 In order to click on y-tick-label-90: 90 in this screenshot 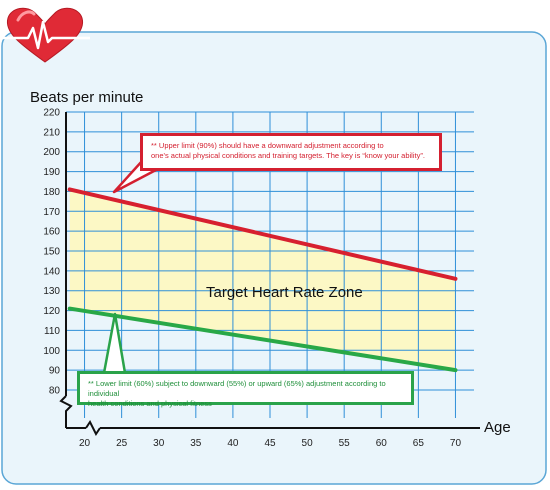, I will do `click(55, 371)`.